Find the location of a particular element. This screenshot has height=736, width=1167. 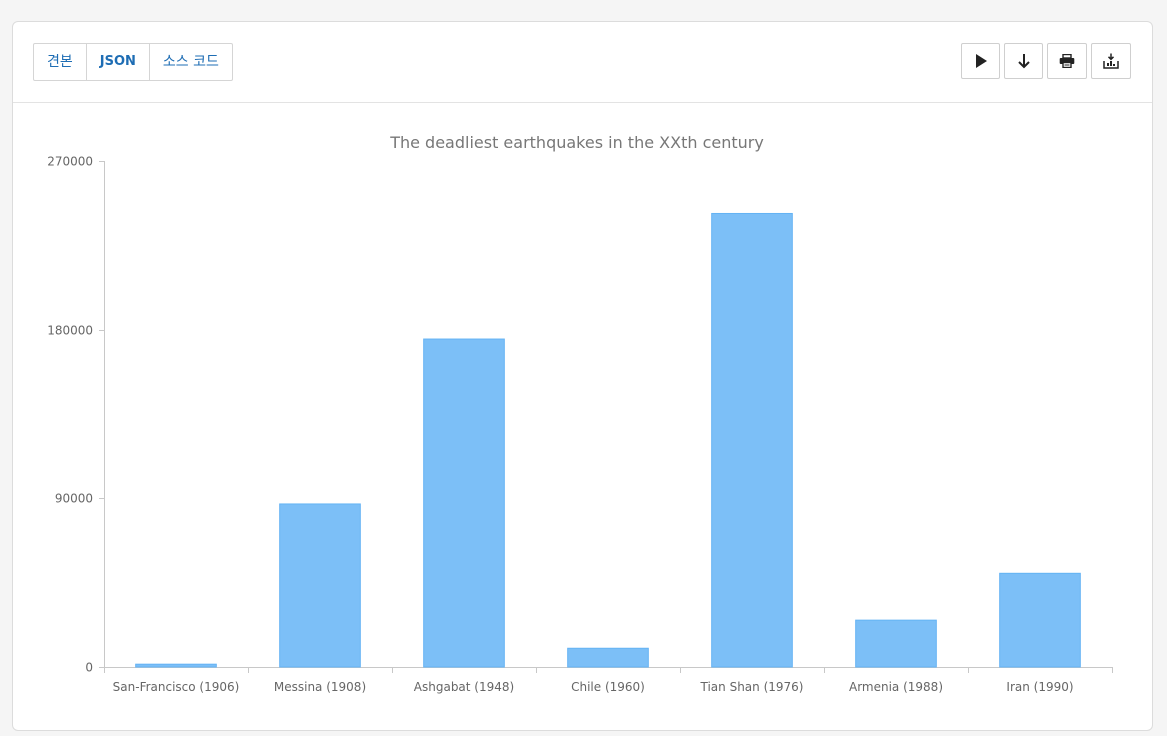

play-icon is located at coordinates (981, 61).